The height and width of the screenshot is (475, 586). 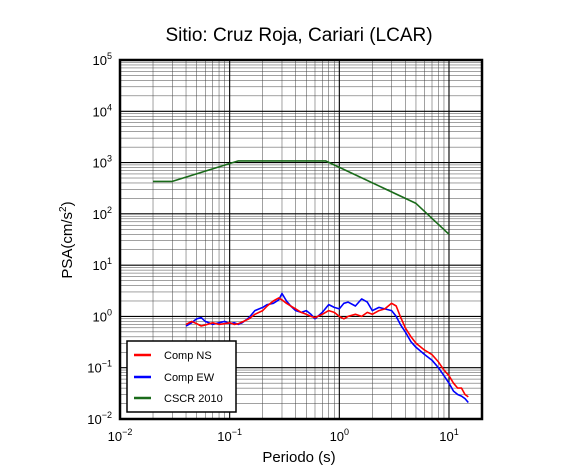 I want to click on y-tick-label: 10⁻², so click(x=99, y=418).